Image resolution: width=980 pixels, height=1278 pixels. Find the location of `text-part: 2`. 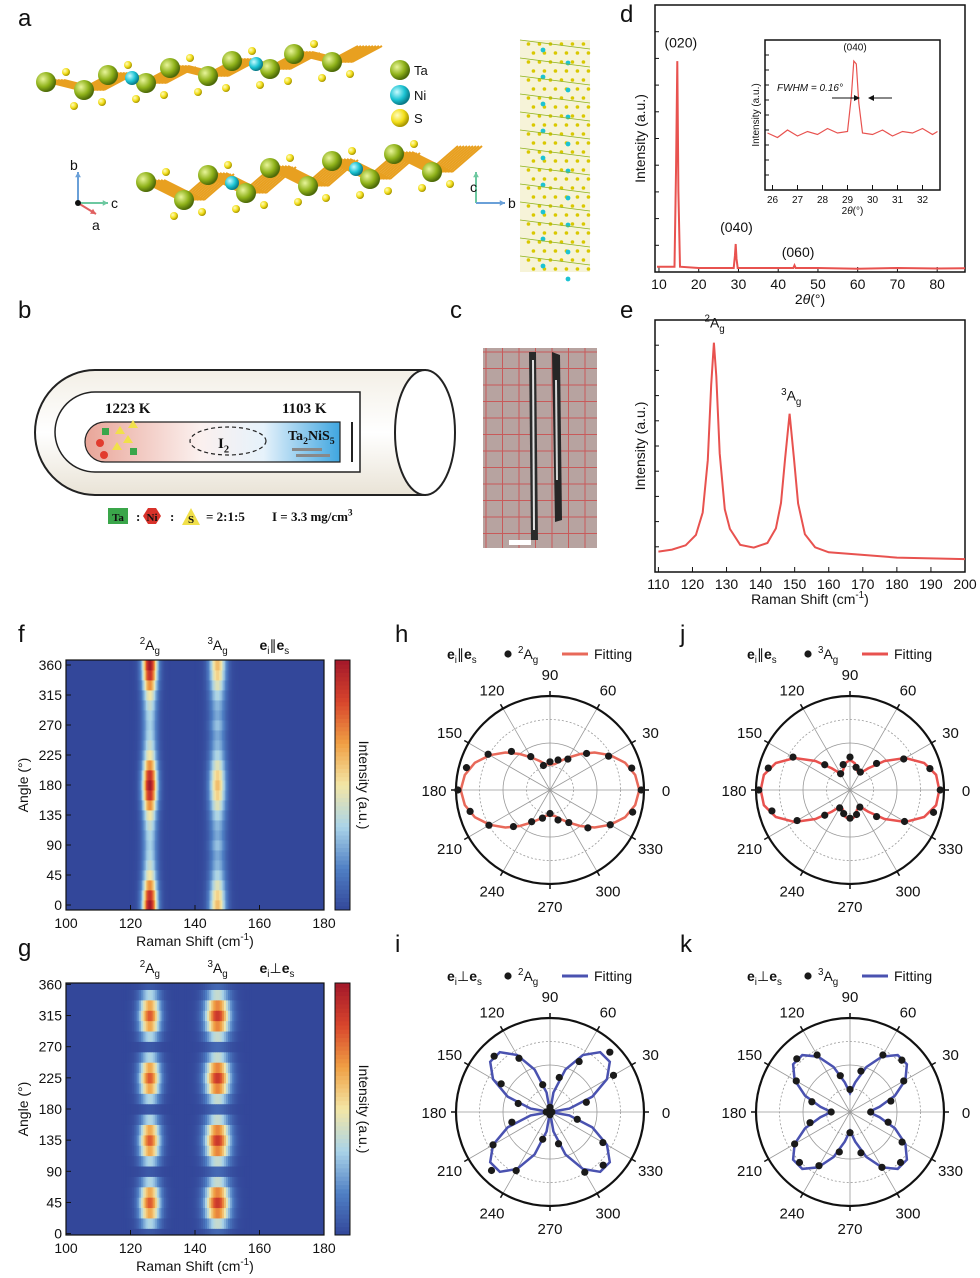

text-part: 2 is located at coordinates (305, 441).